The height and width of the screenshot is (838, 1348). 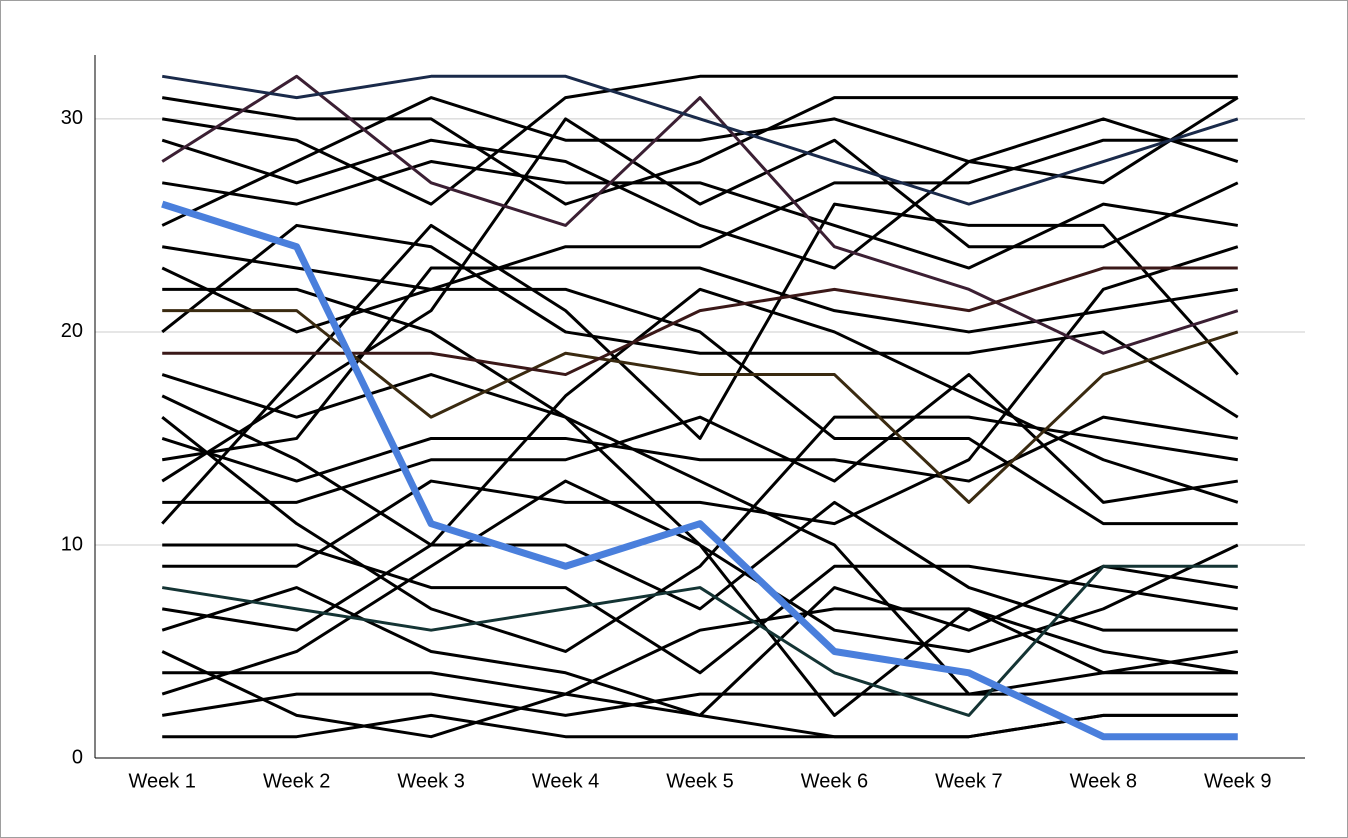 I want to click on x-tick-label: Week 1, so click(x=161, y=781).